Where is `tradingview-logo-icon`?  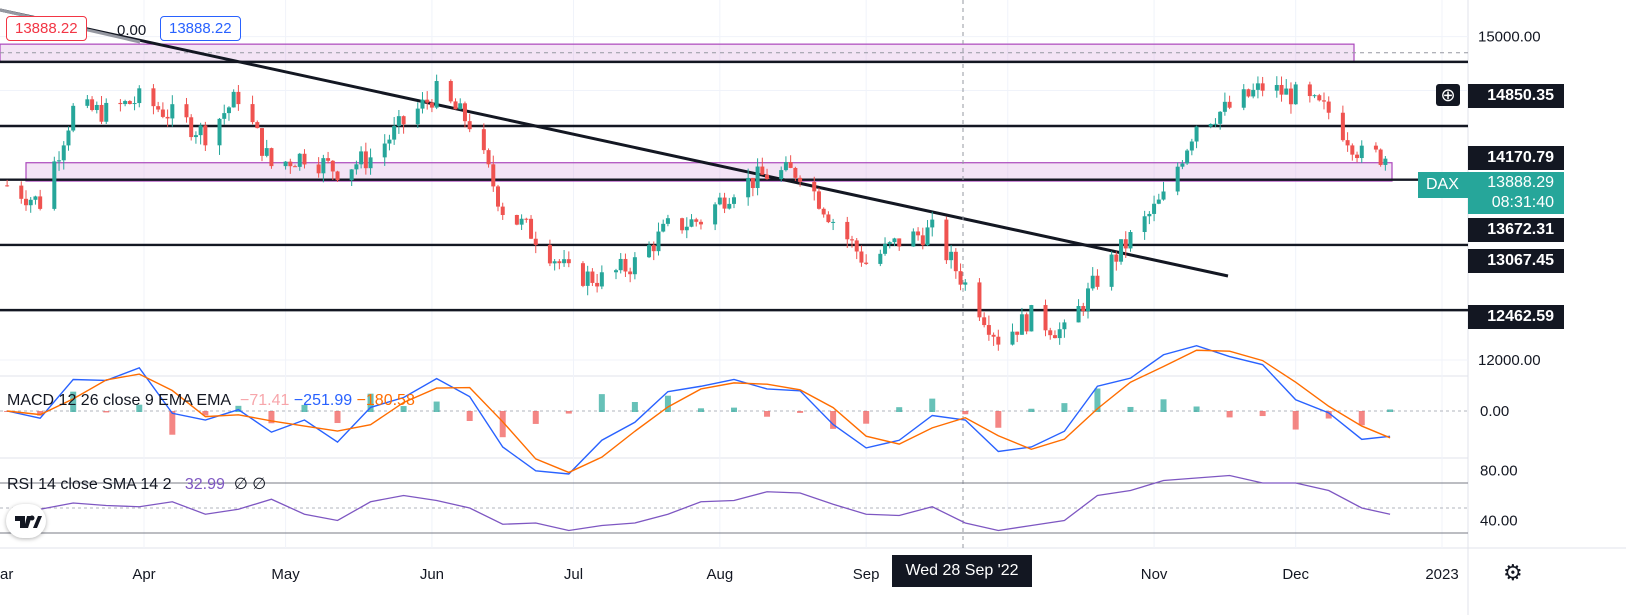
tradingview-logo-icon is located at coordinates (26, 521).